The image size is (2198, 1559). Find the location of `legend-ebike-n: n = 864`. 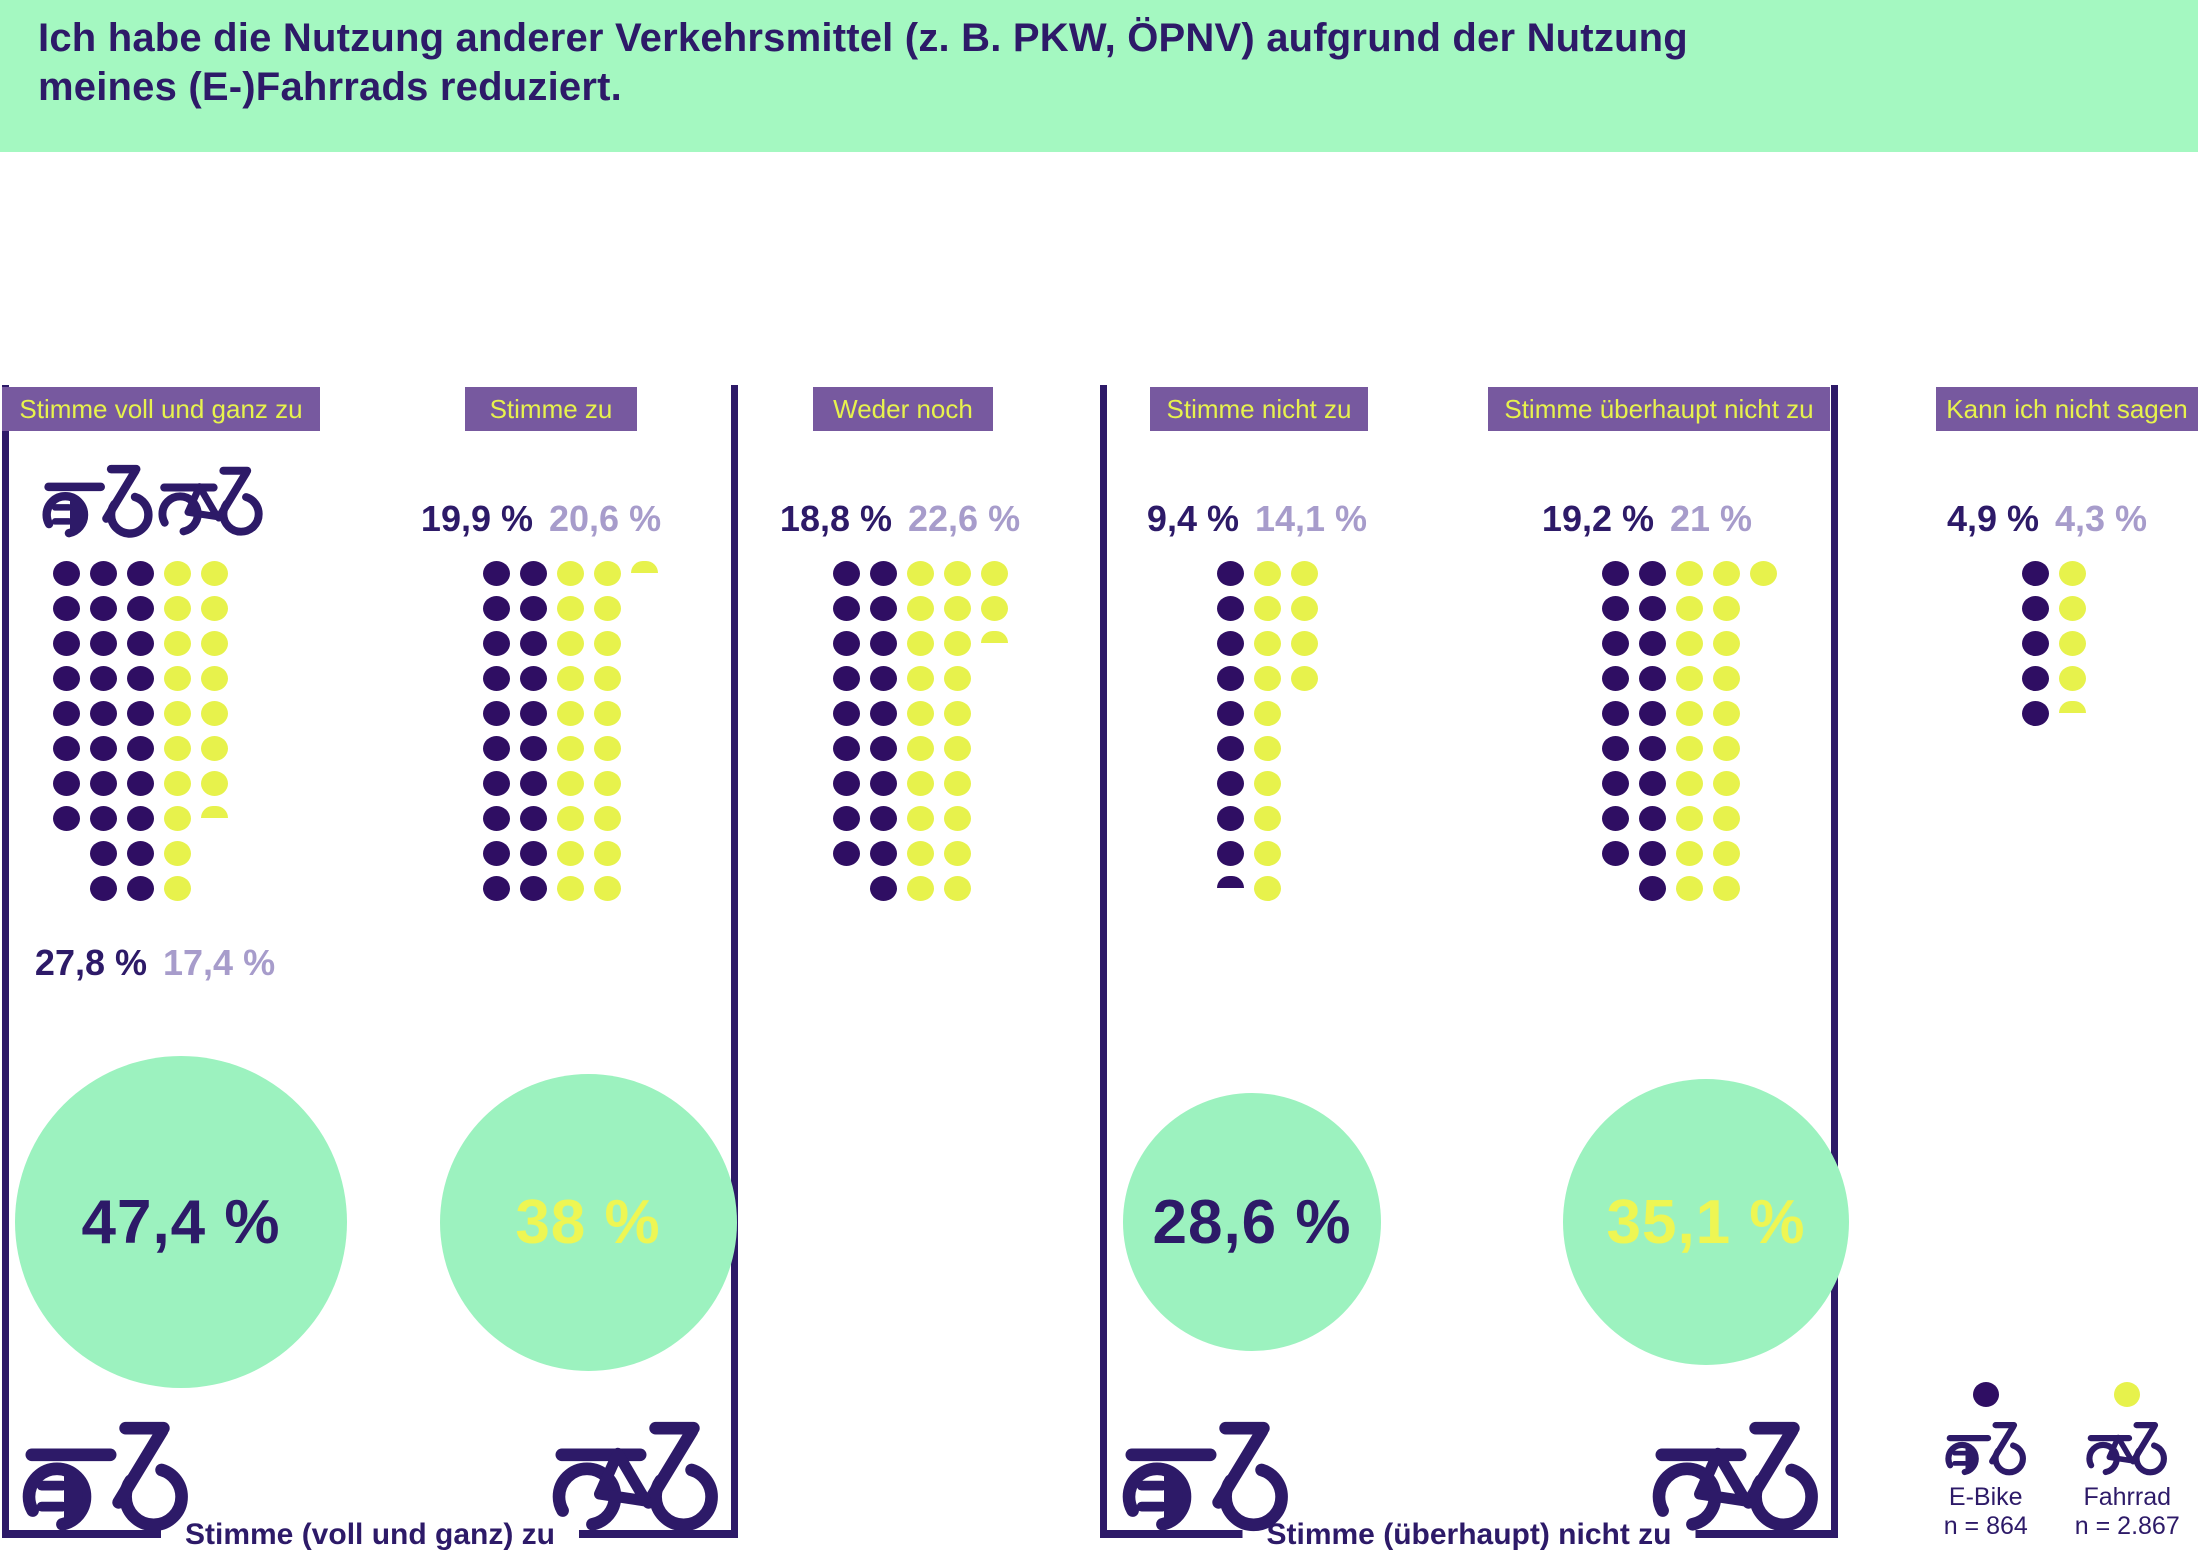

legend-ebike-n: n = 864 is located at coordinates (1985, 1525).